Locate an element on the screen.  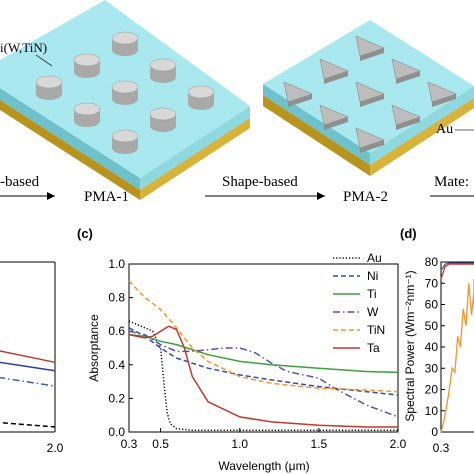
panel-b-partial: 2.0 is located at coordinates (32, 358).